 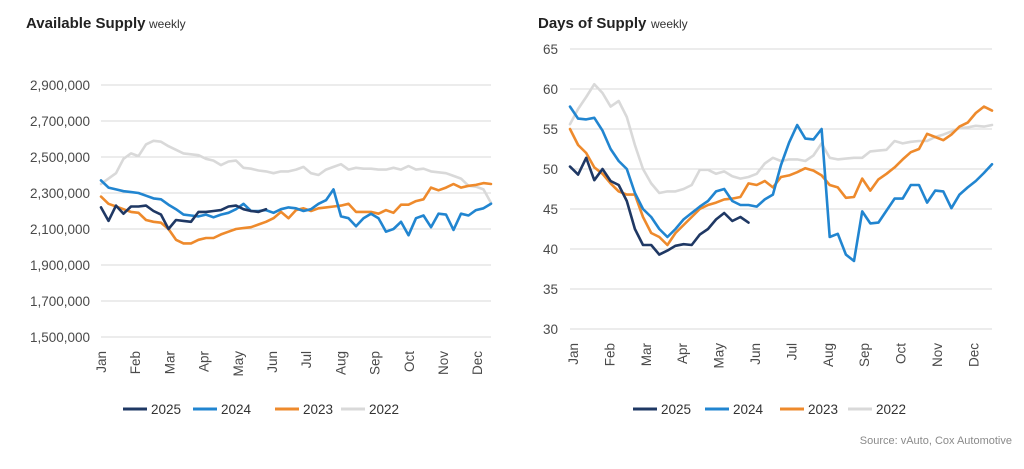 What do you see at coordinates (60, 85) in the screenshot?
I see `y-tick-label: 2,900,000` at bounding box center [60, 85].